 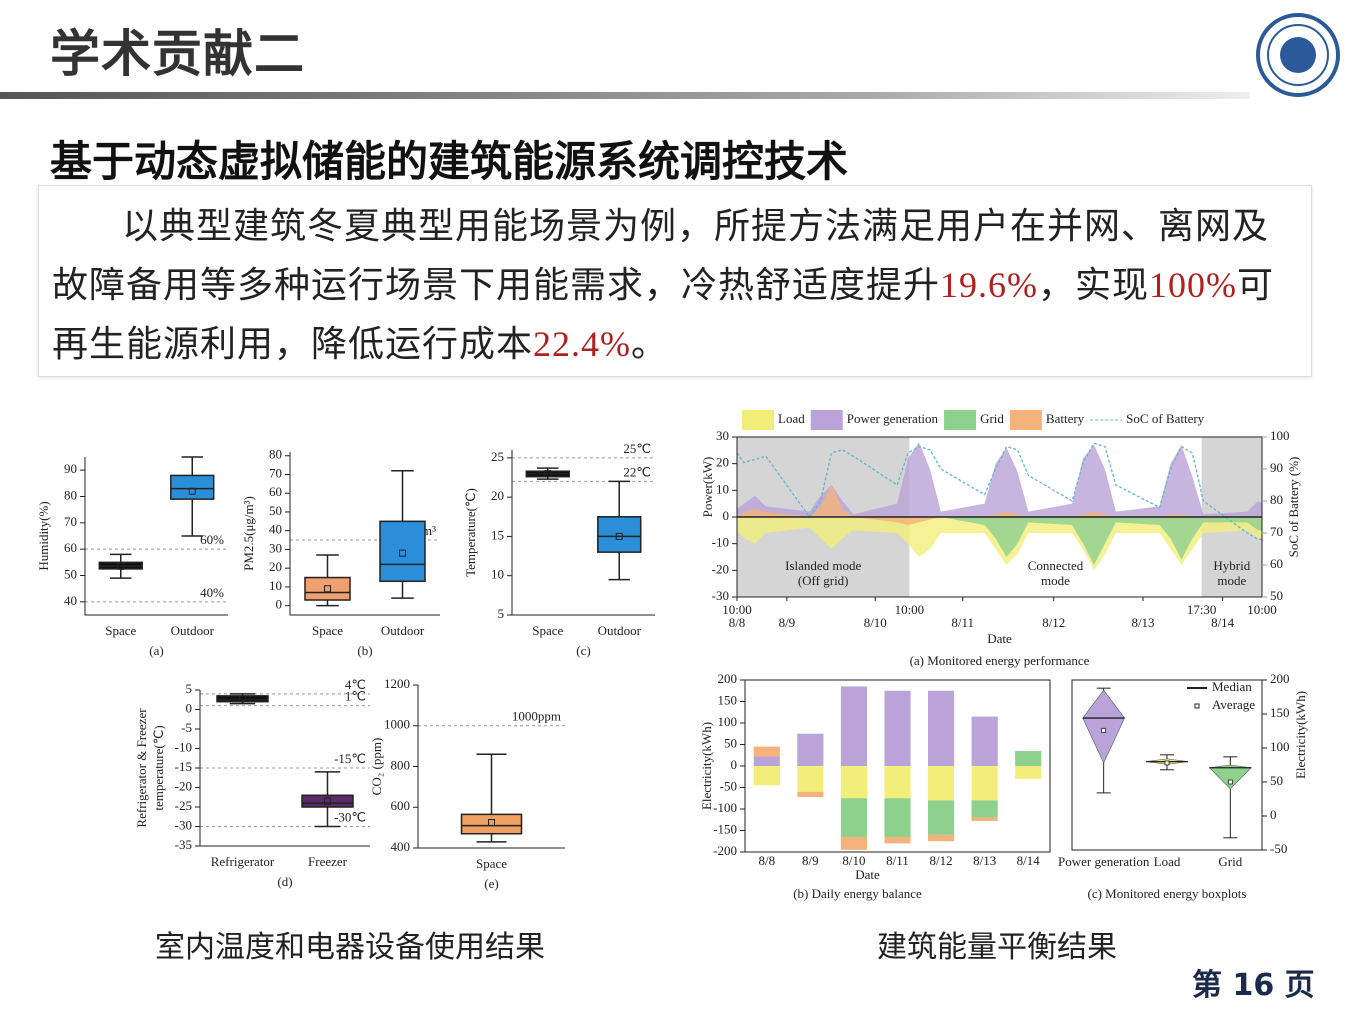 I want to click on legend-label: Load, so click(x=791, y=418).